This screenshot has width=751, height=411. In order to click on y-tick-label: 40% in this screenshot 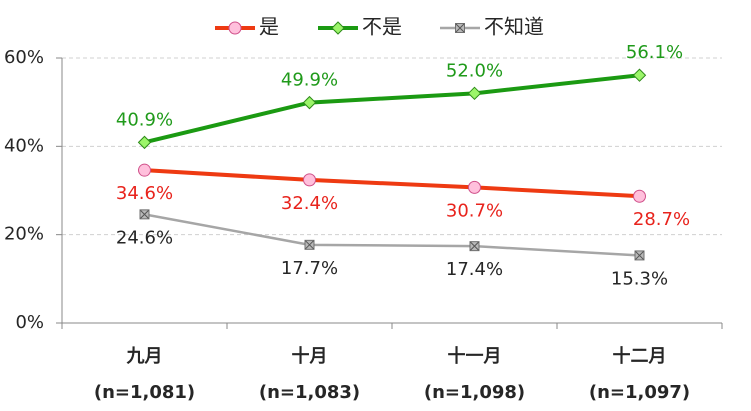, I will do `click(24, 145)`.